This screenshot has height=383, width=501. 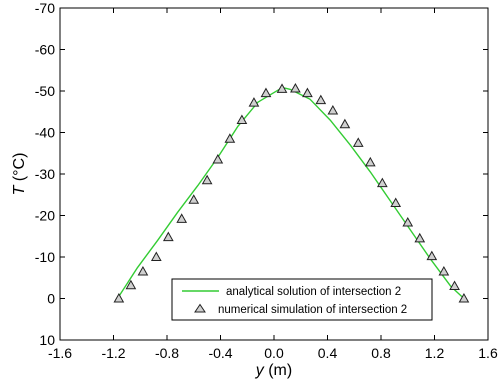 What do you see at coordinates (381, 353) in the screenshot?
I see `x-tick-label: 0.8` at bounding box center [381, 353].